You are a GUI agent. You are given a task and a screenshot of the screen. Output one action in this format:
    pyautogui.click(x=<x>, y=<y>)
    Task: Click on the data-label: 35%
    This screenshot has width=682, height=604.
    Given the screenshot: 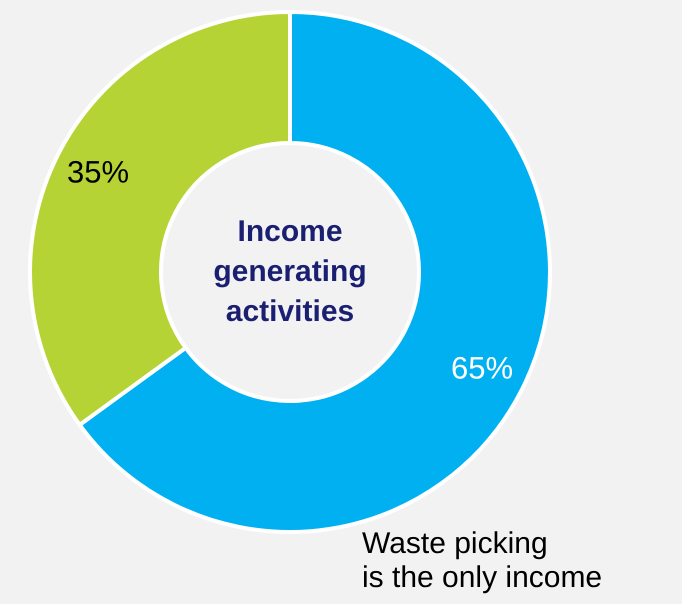 What is the action you would take?
    pyautogui.click(x=98, y=172)
    